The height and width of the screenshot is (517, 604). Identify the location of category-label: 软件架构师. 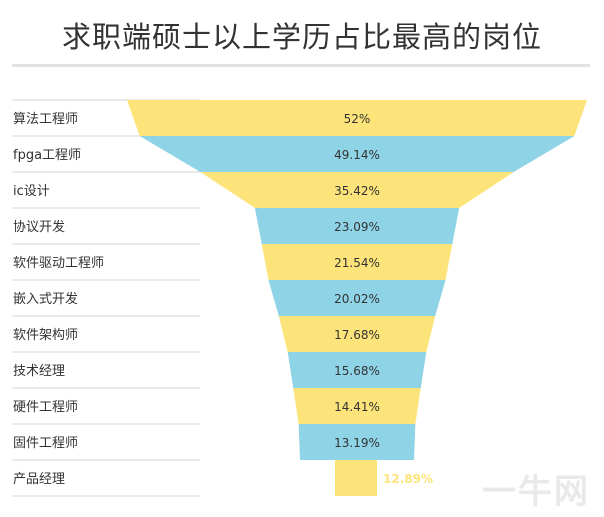
(45, 335).